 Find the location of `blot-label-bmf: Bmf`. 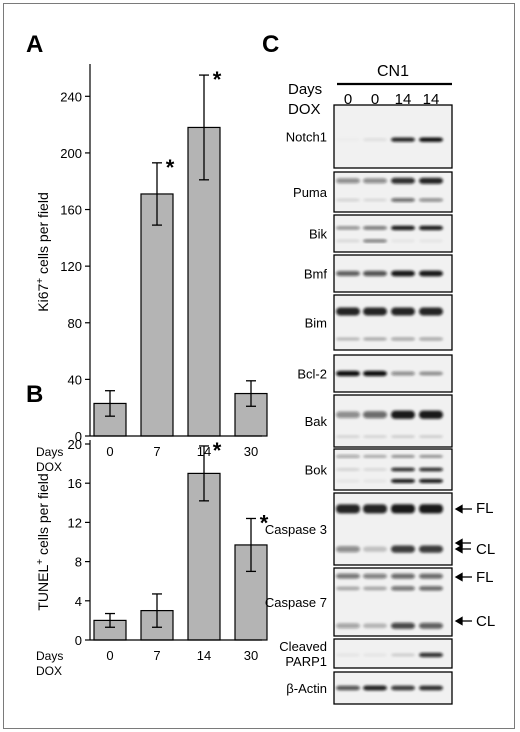

blot-label-bmf: Bmf is located at coordinates (316, 274).